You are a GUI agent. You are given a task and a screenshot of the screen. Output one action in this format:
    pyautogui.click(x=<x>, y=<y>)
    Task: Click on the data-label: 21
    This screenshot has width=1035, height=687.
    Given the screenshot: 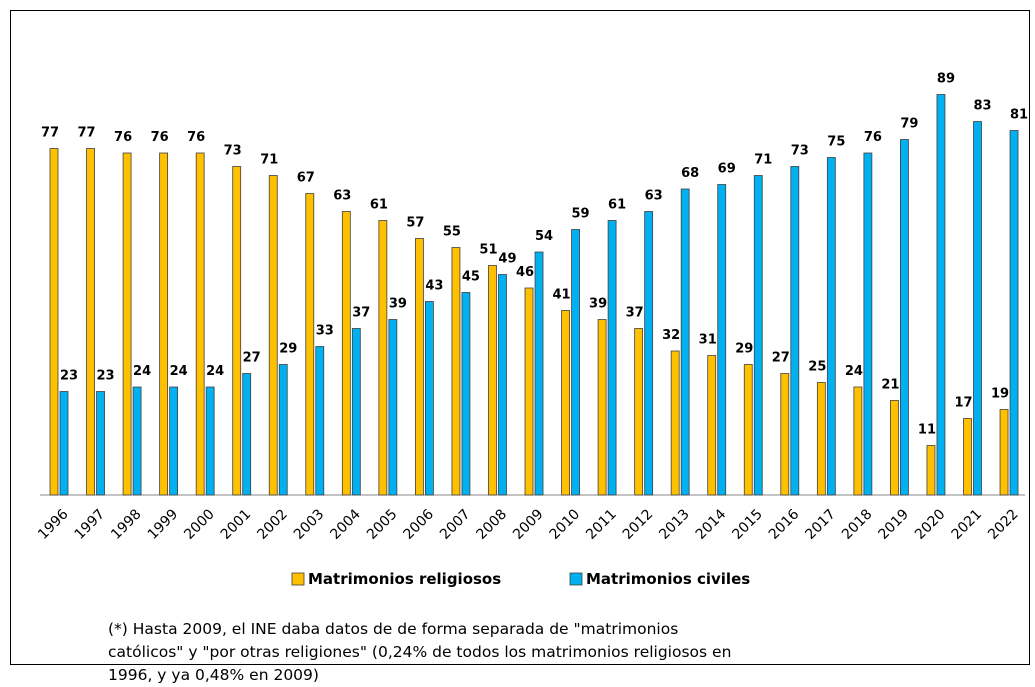 What is the action you would take?
    pyautogui.click(x=890, y=385)
    